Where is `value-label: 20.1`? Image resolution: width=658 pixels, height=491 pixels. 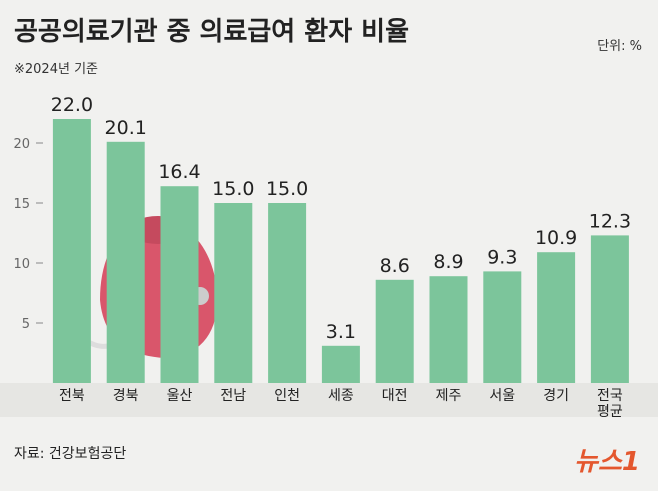
value-label: 20.1 is located at coordinates (126, 128).